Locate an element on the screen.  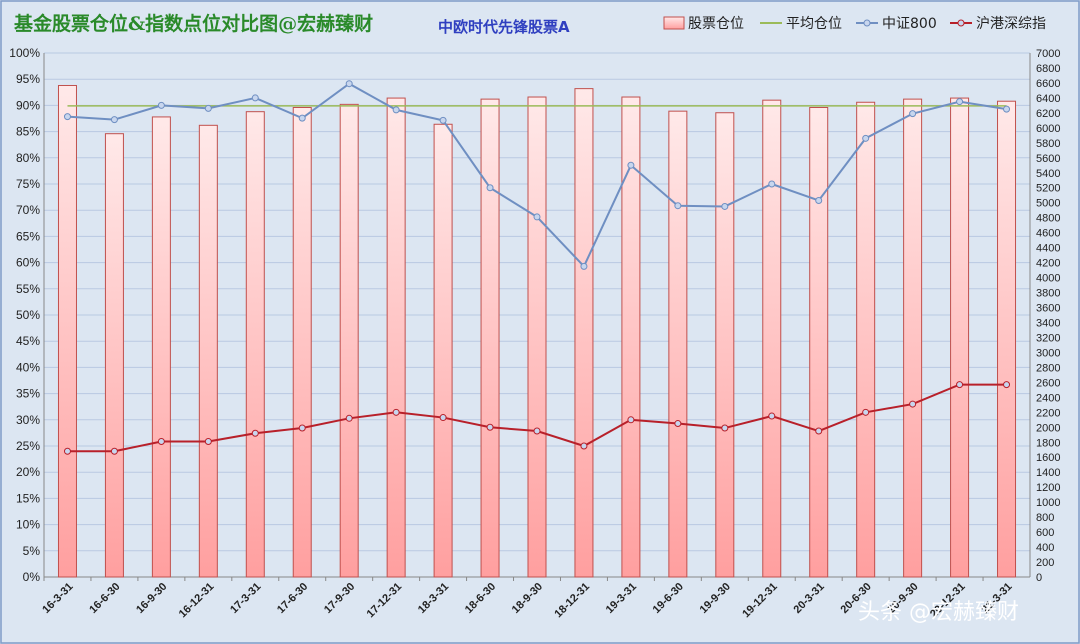
y-left-tick-label: 45% is located at coordinates (28, 341).